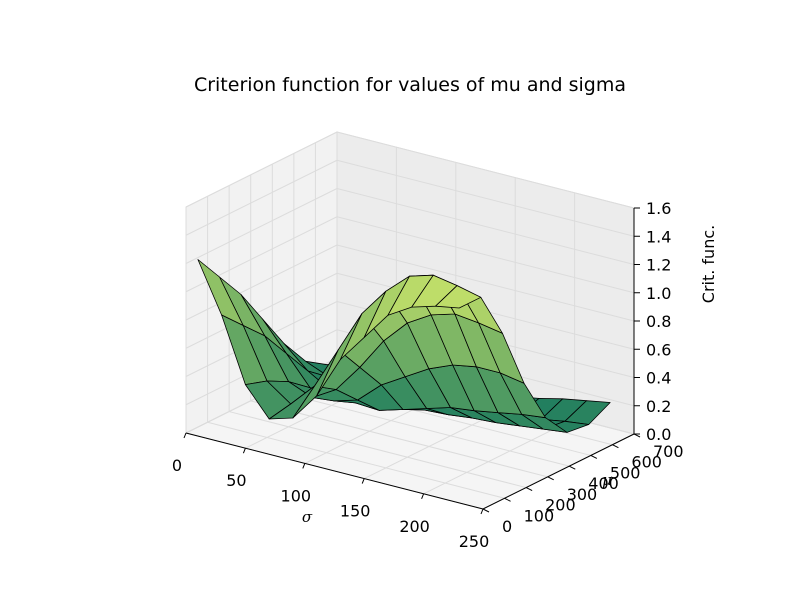 The image size is (800, 600). I want to click on sigma-tick-label: 200, so click(414, 526).